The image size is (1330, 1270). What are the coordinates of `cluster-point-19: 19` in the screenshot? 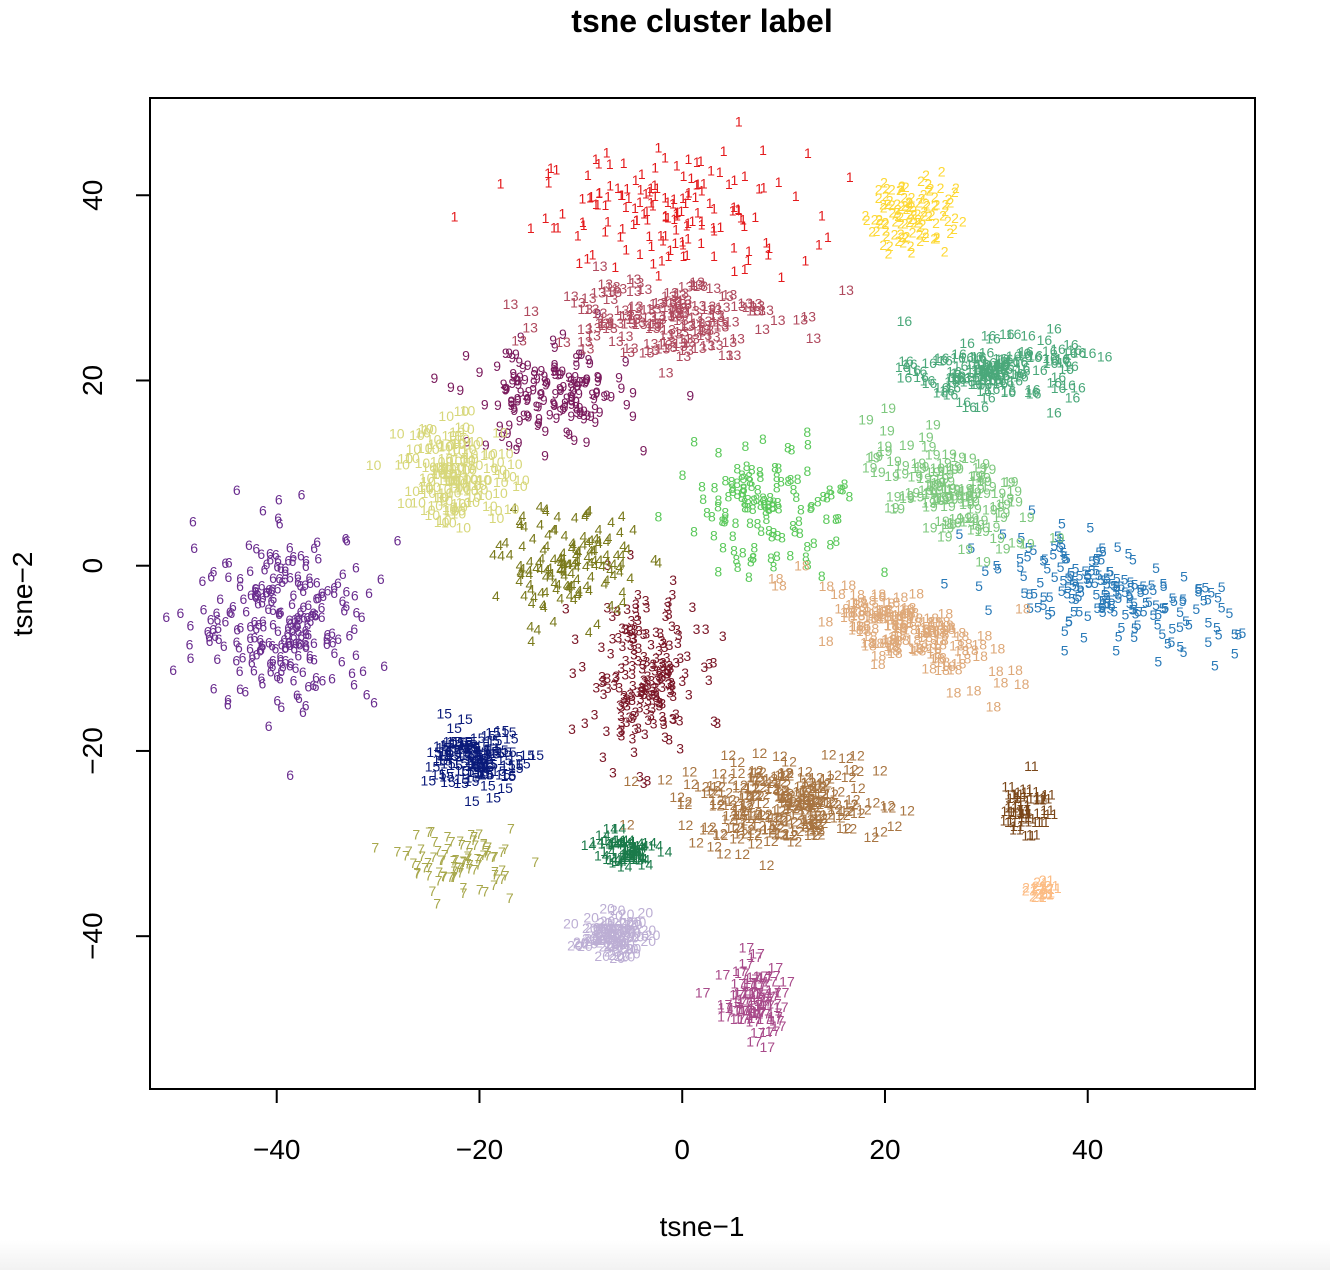 It's located at (989, 469).